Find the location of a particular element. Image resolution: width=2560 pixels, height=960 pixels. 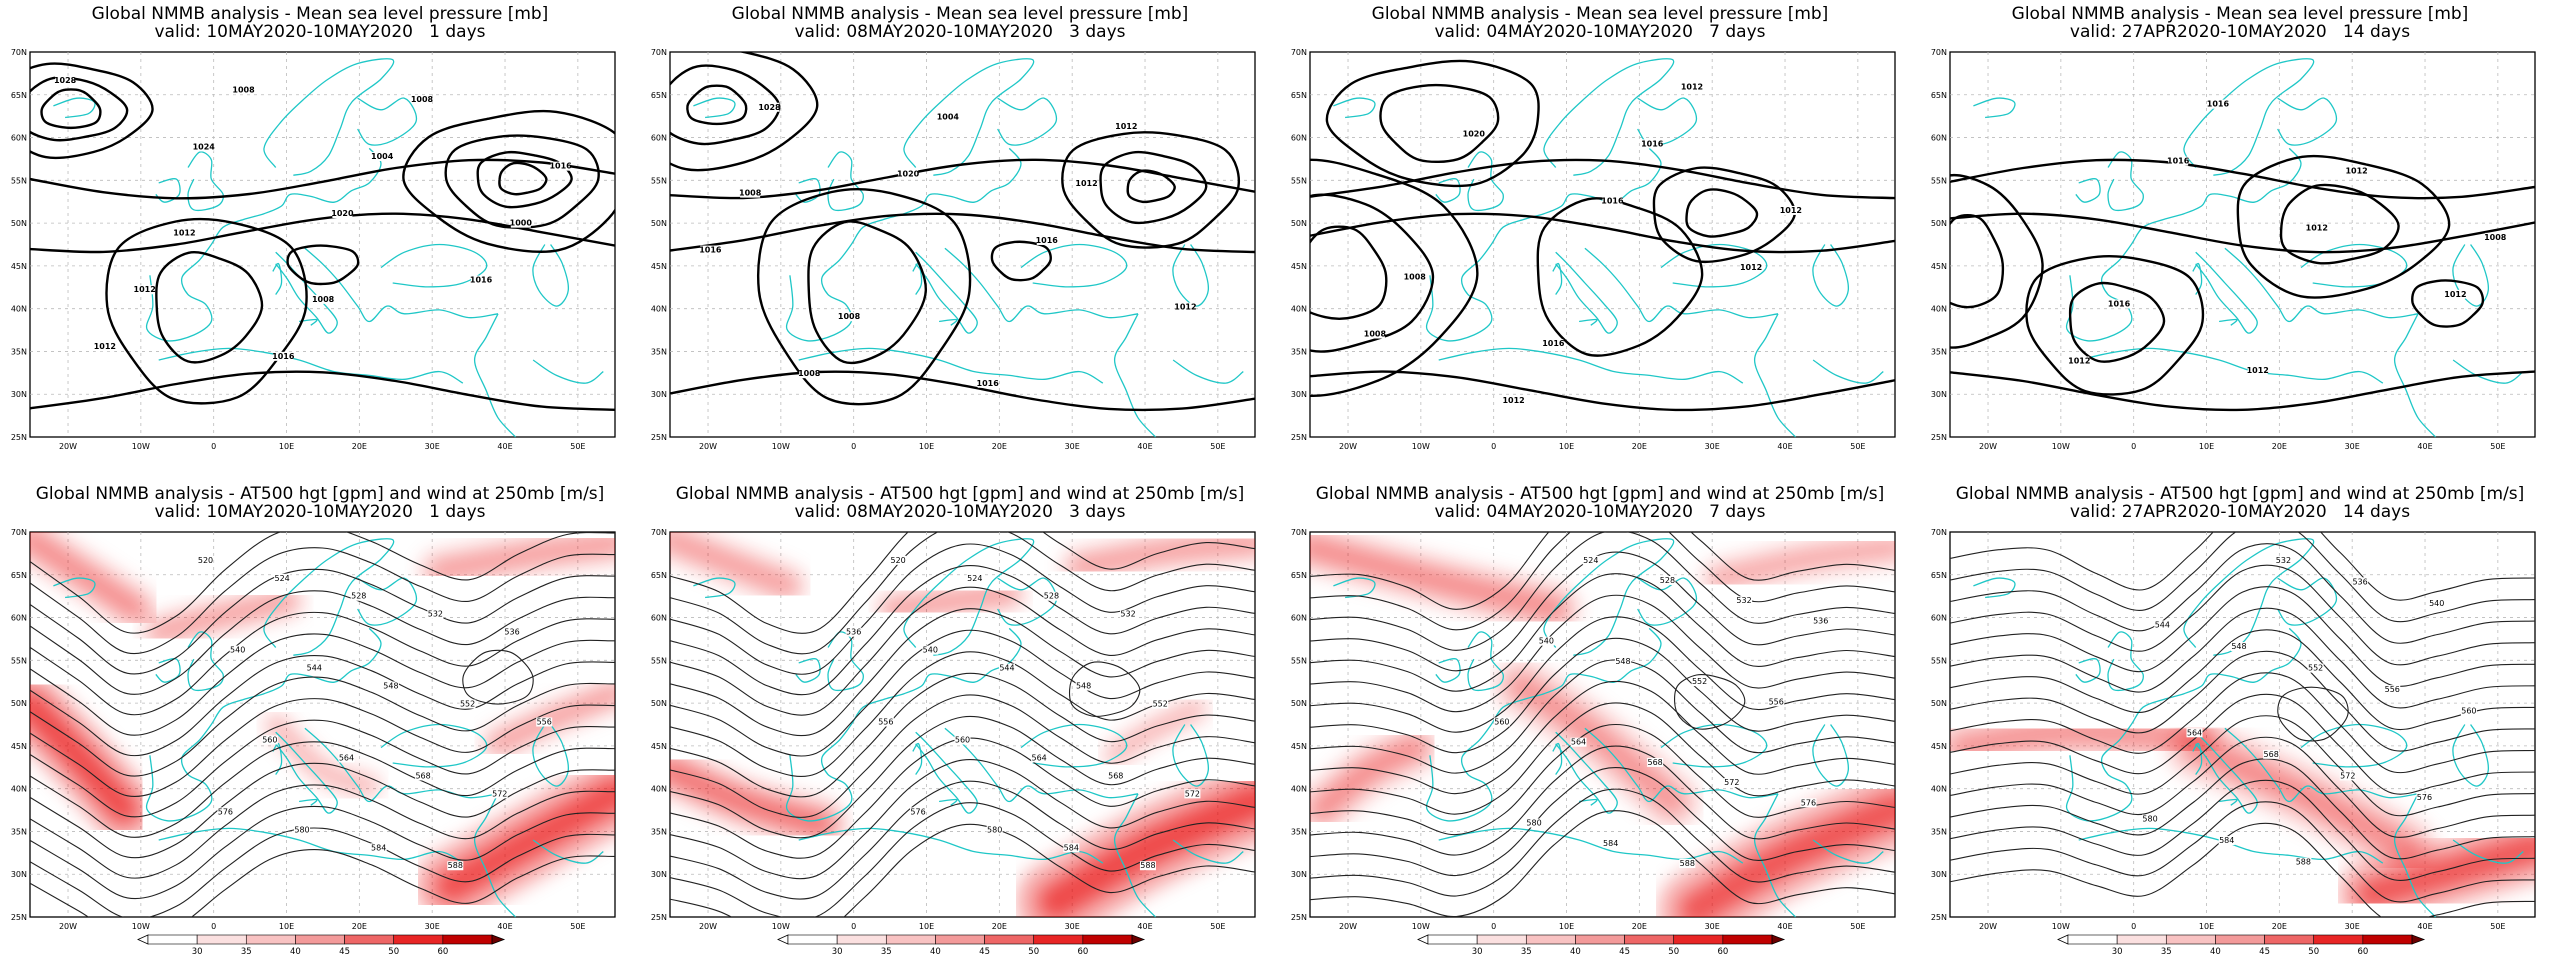

lon-tick-label: 30E is located at coordinates (2352, 446).